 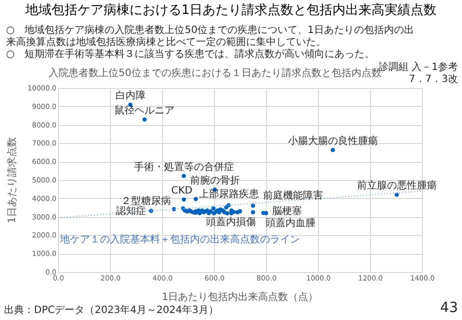 I want to click on text: ○ 地域包括ケア病棟の入院患者数上位50位までの疾患について、1日あたりの包括内の出来高換算点数は地域包括医療病棟と比べて一定の範囲に集中していた。, so click(x=210, y=36).